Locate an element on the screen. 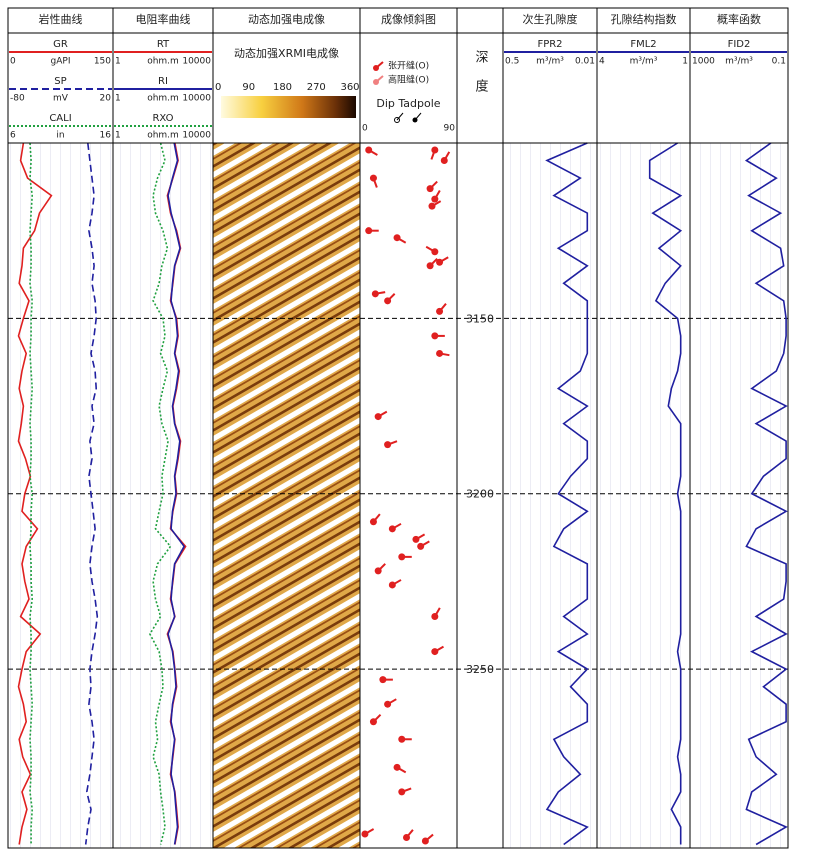 The width and height of the screenshot is (823, 858). scale-unit: mV is located at coordinates (61, 99).